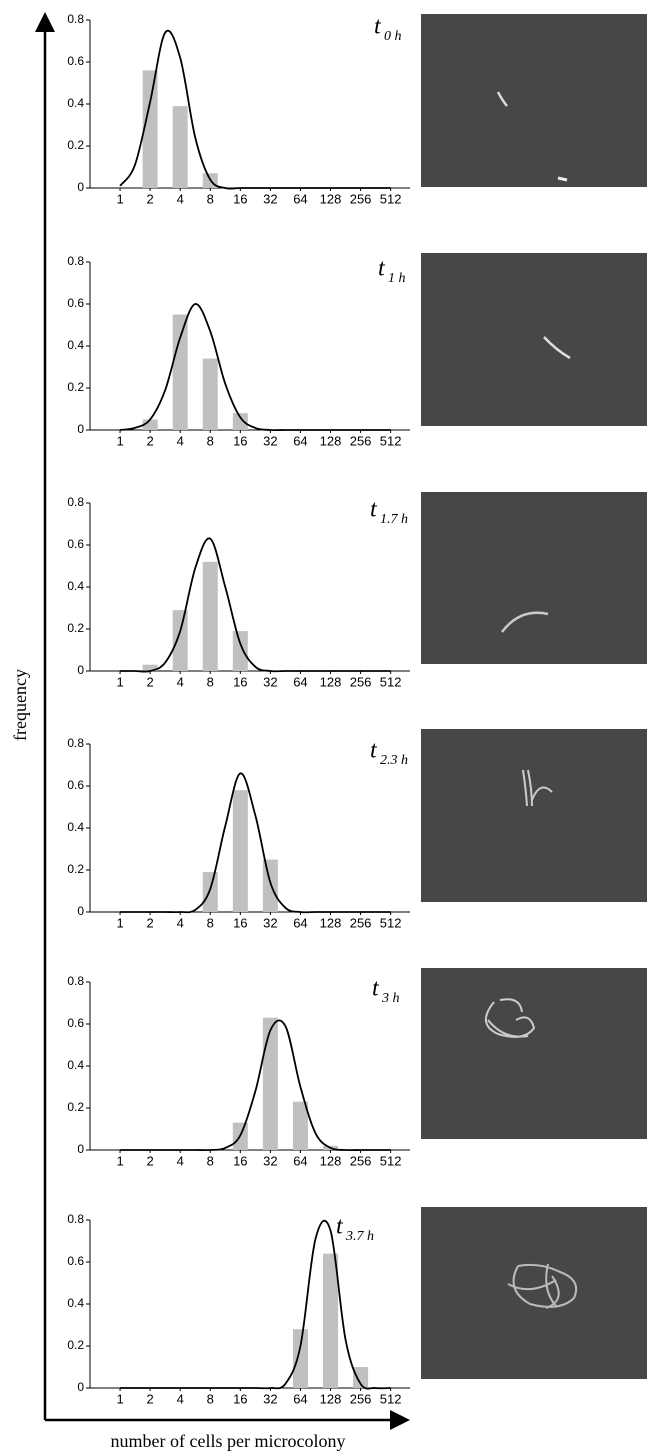 The height and width of the screenshot is (1455, 647). I want to click on panel-subtitle: 2.3 h, so click(394, 760).